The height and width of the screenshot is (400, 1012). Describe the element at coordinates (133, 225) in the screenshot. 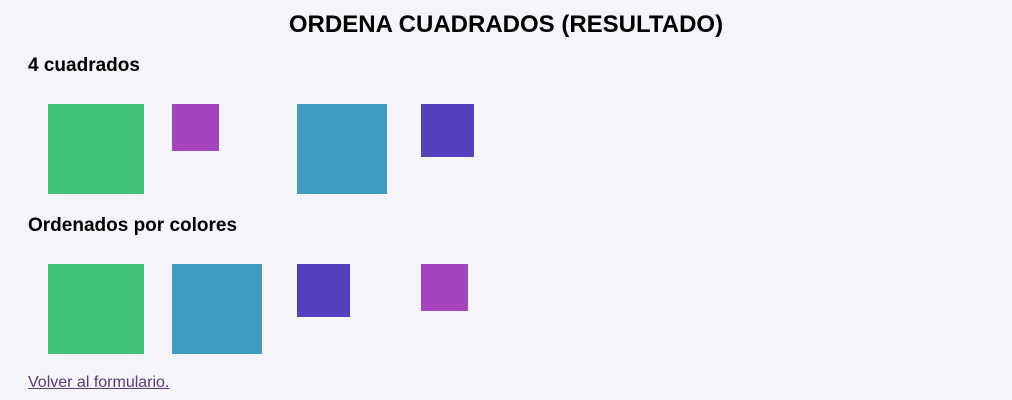

I see `sorted-squares-heading: Ordenados por colores` at that location.